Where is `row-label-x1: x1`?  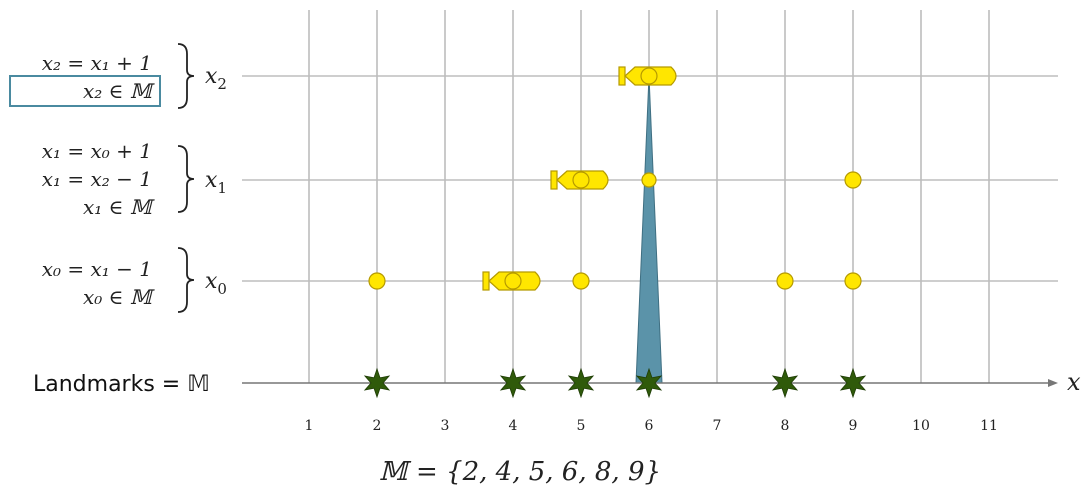 row-label-x1: x1 is located at coordinates (216, 182).